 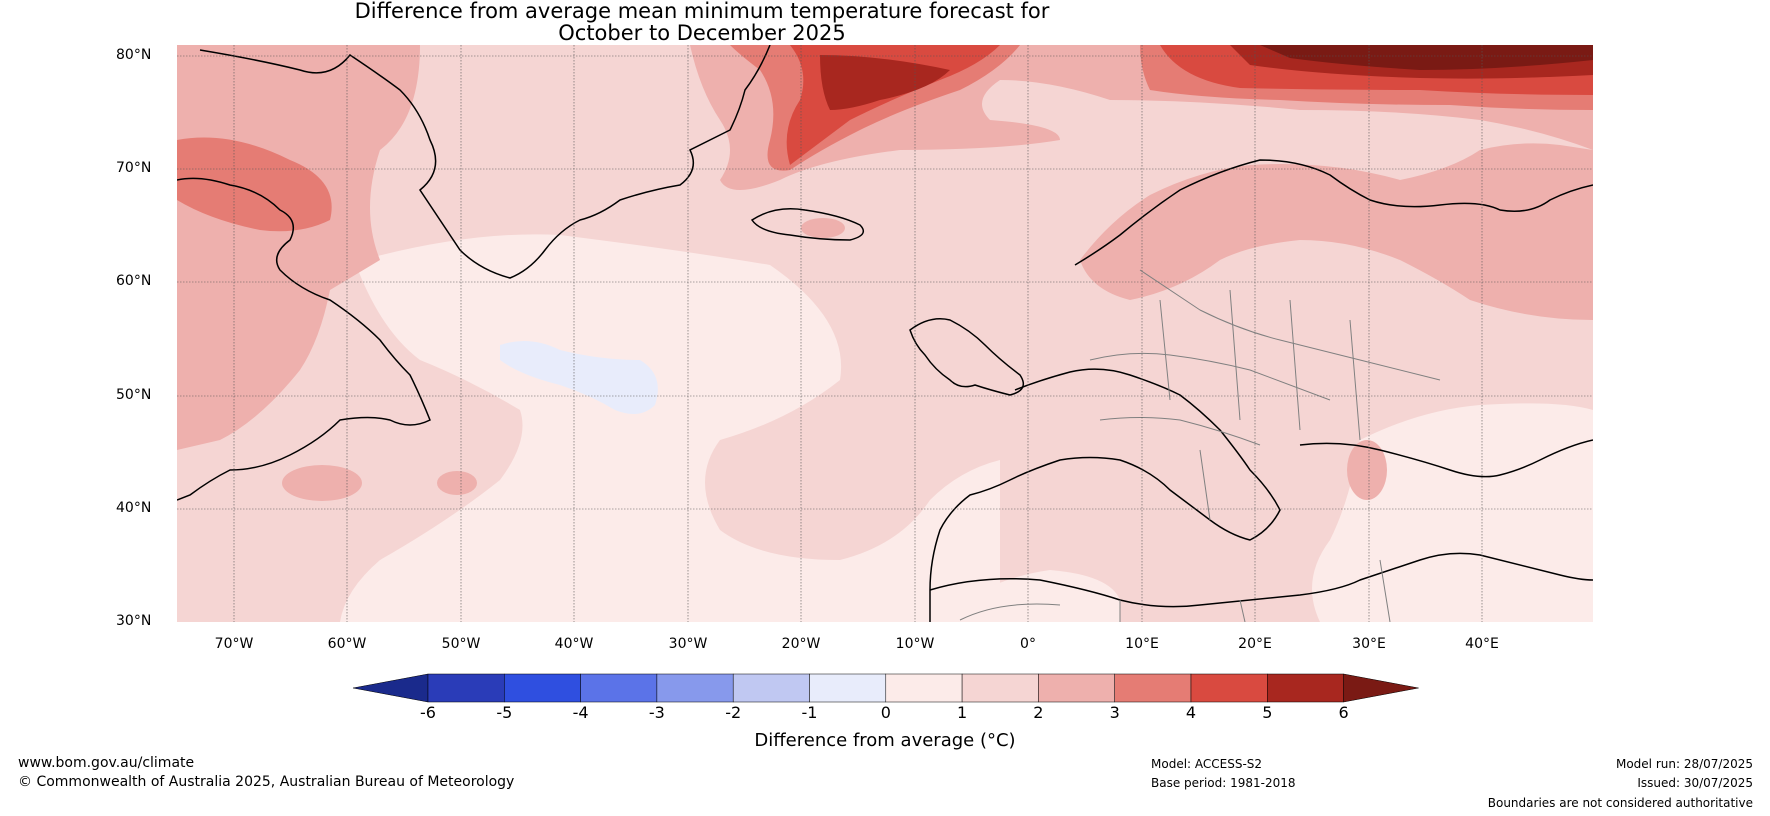 What do you see at coordinates (234, 644) in the screenshot?
I see `lon-label: 70°W` at bounding box center [234, 644].